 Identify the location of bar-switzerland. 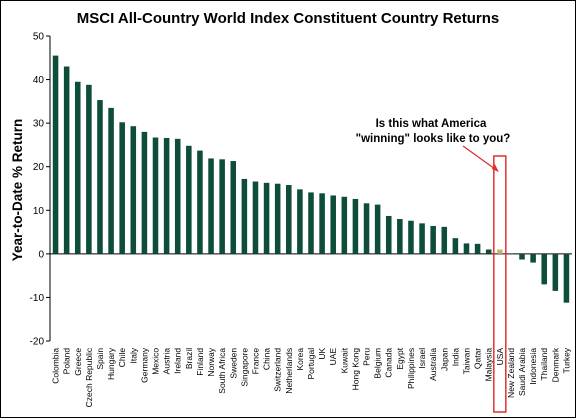
(277, 218).